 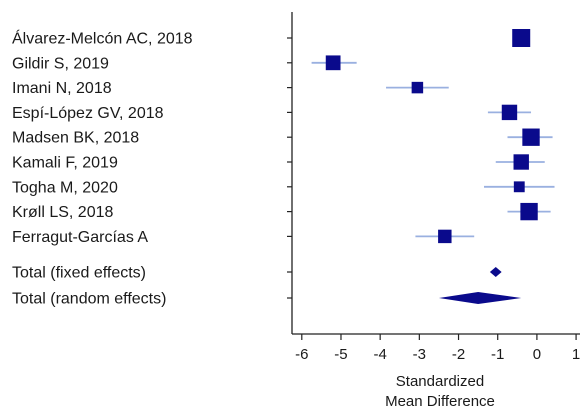 I want to click on study-label: Gildir S, 2019, so click(x=60, y=63).